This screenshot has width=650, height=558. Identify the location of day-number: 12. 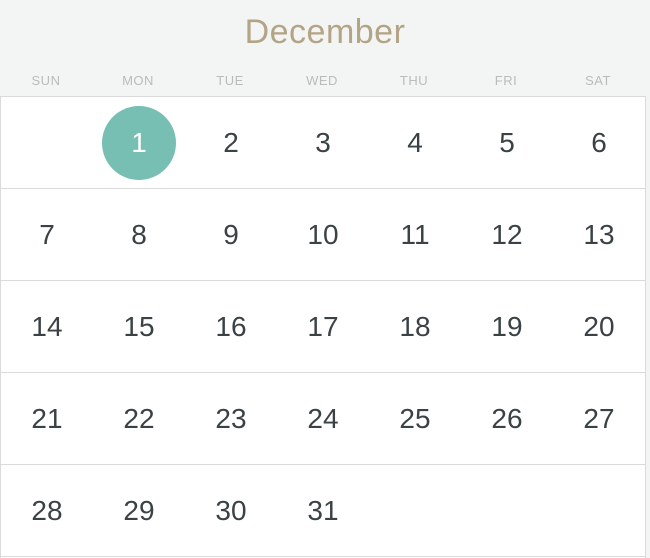
(507, 234).